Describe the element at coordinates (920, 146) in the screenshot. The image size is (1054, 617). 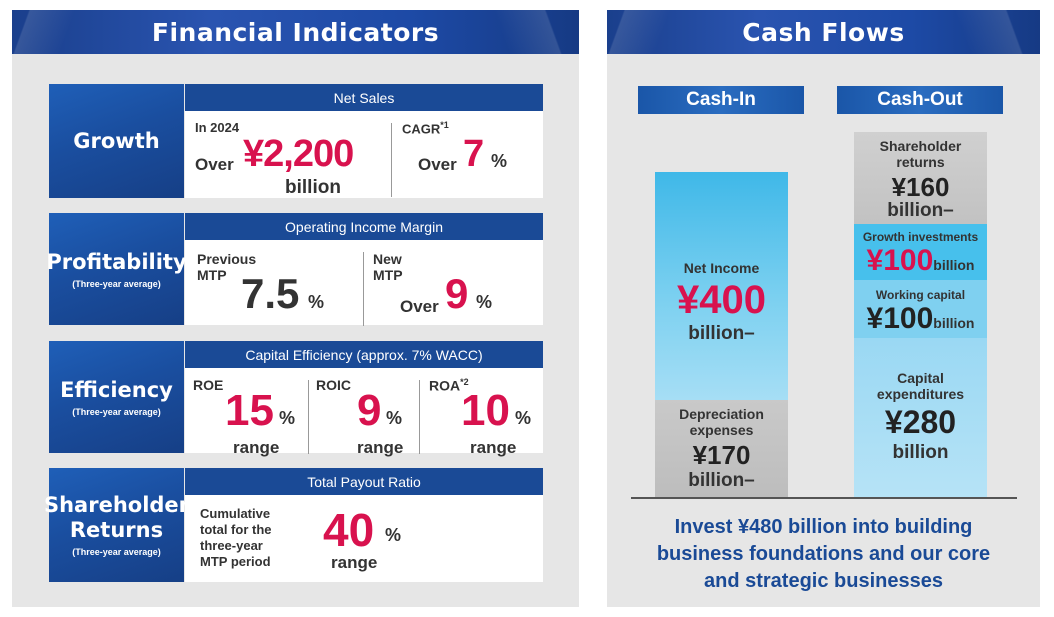
I see `sh-line1: Shareholder` at that location.